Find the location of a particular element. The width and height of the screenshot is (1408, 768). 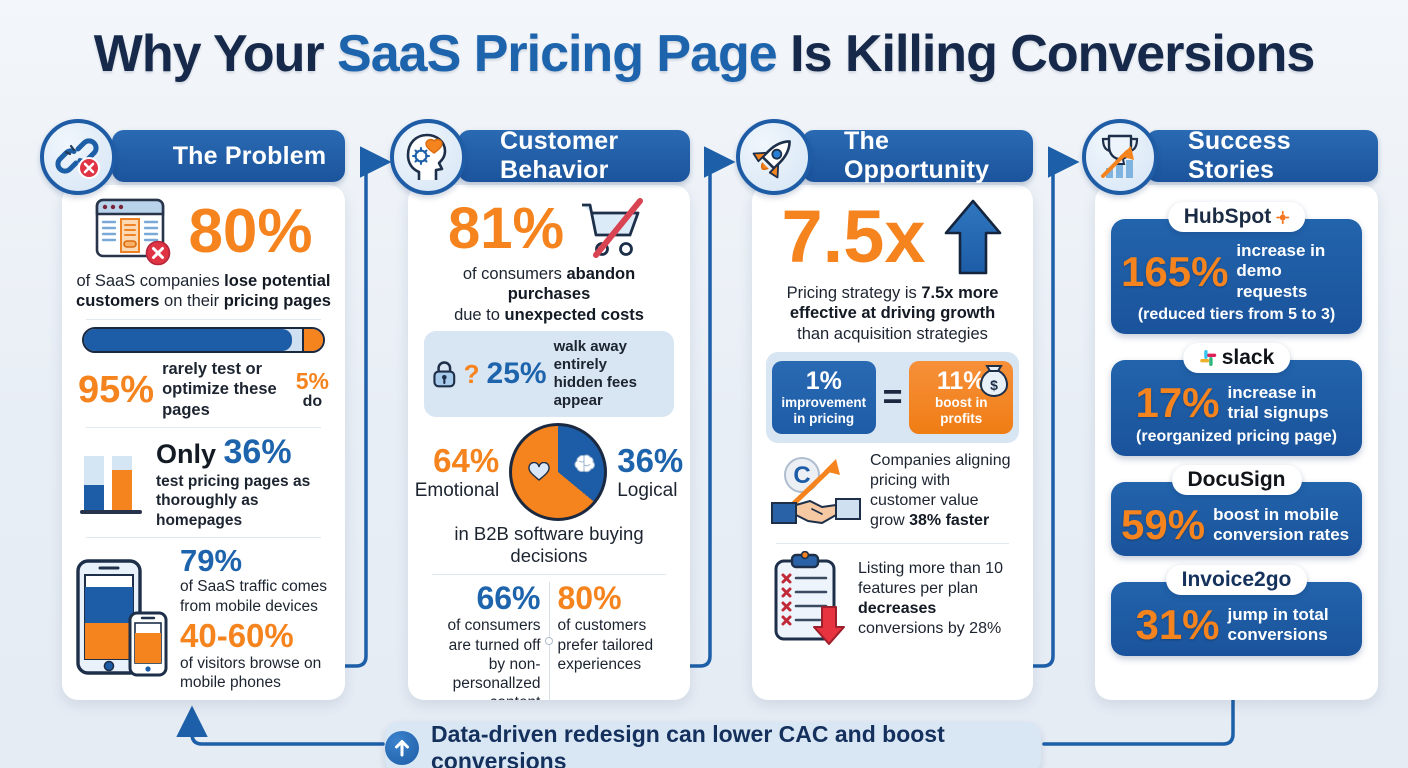

duo-divider is located at coordinates (548, 641).